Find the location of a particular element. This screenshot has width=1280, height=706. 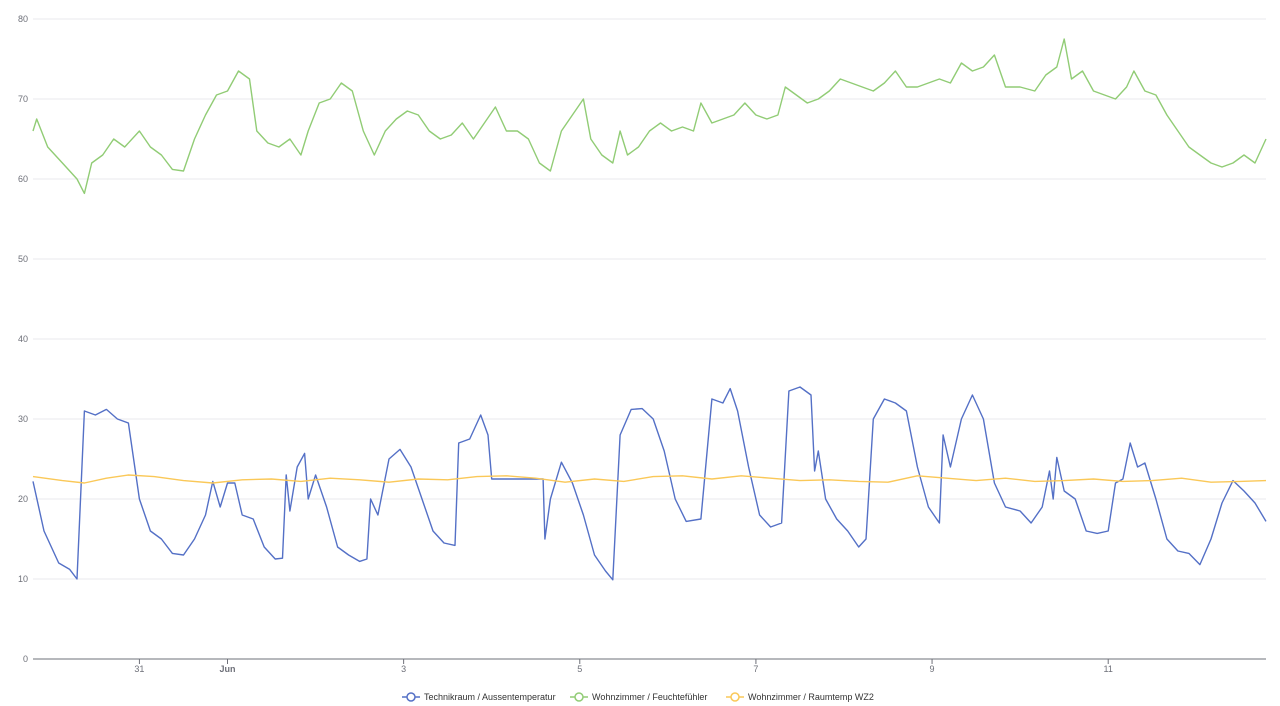

legend-label: Wohnzimmer / Feuchtefühler is located at coordinates (649, 697).